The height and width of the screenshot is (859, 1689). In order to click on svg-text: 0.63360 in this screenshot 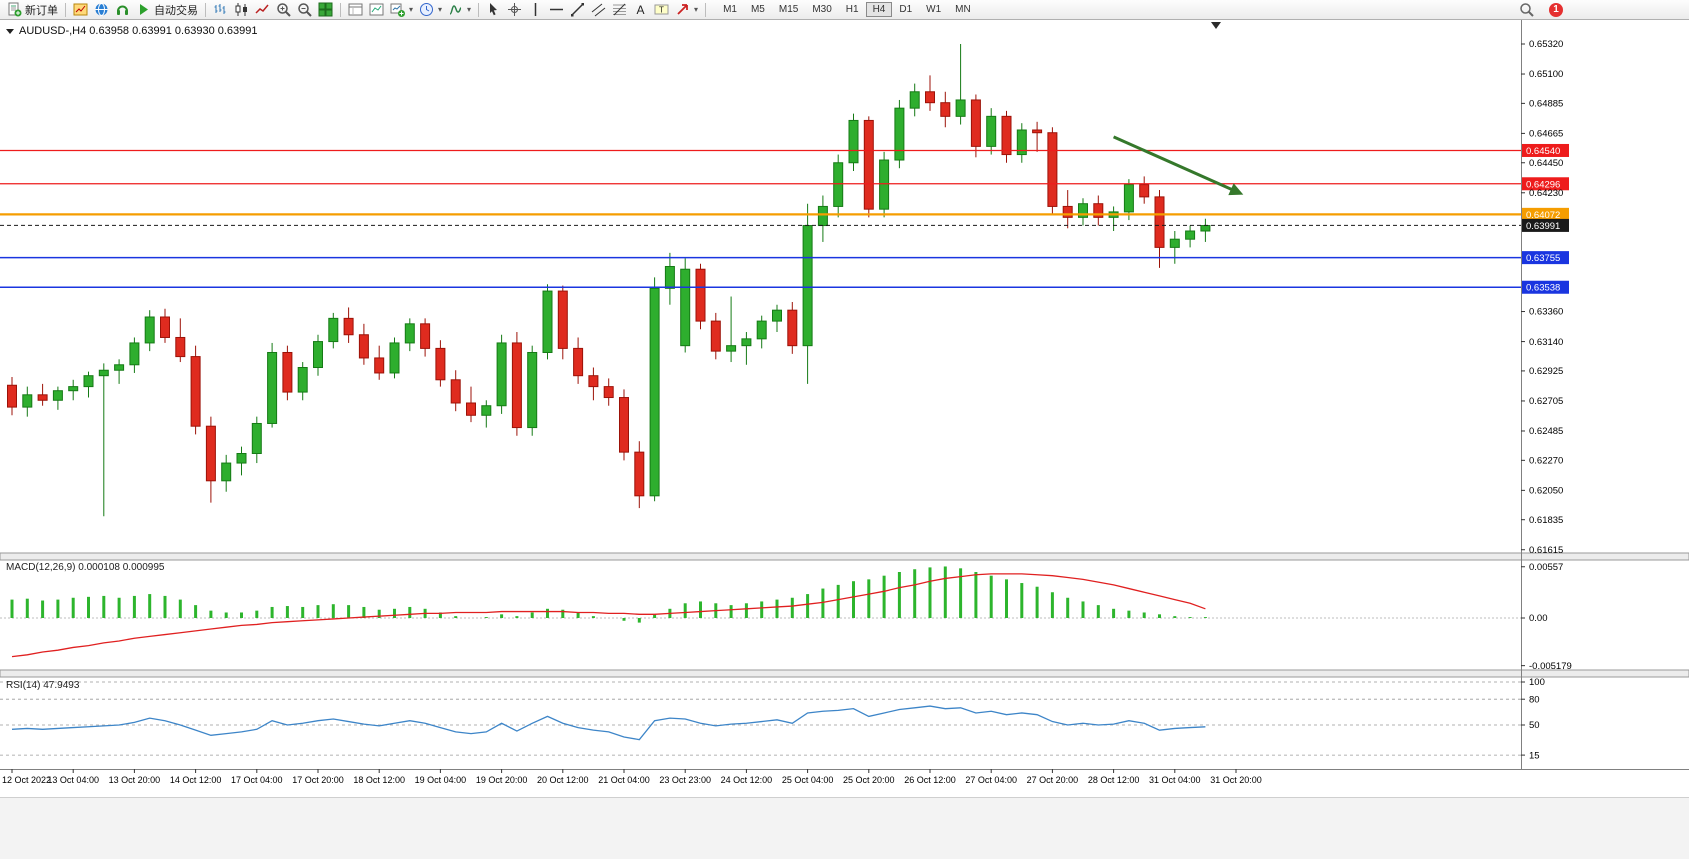, I will do `click(1546, 312)`.